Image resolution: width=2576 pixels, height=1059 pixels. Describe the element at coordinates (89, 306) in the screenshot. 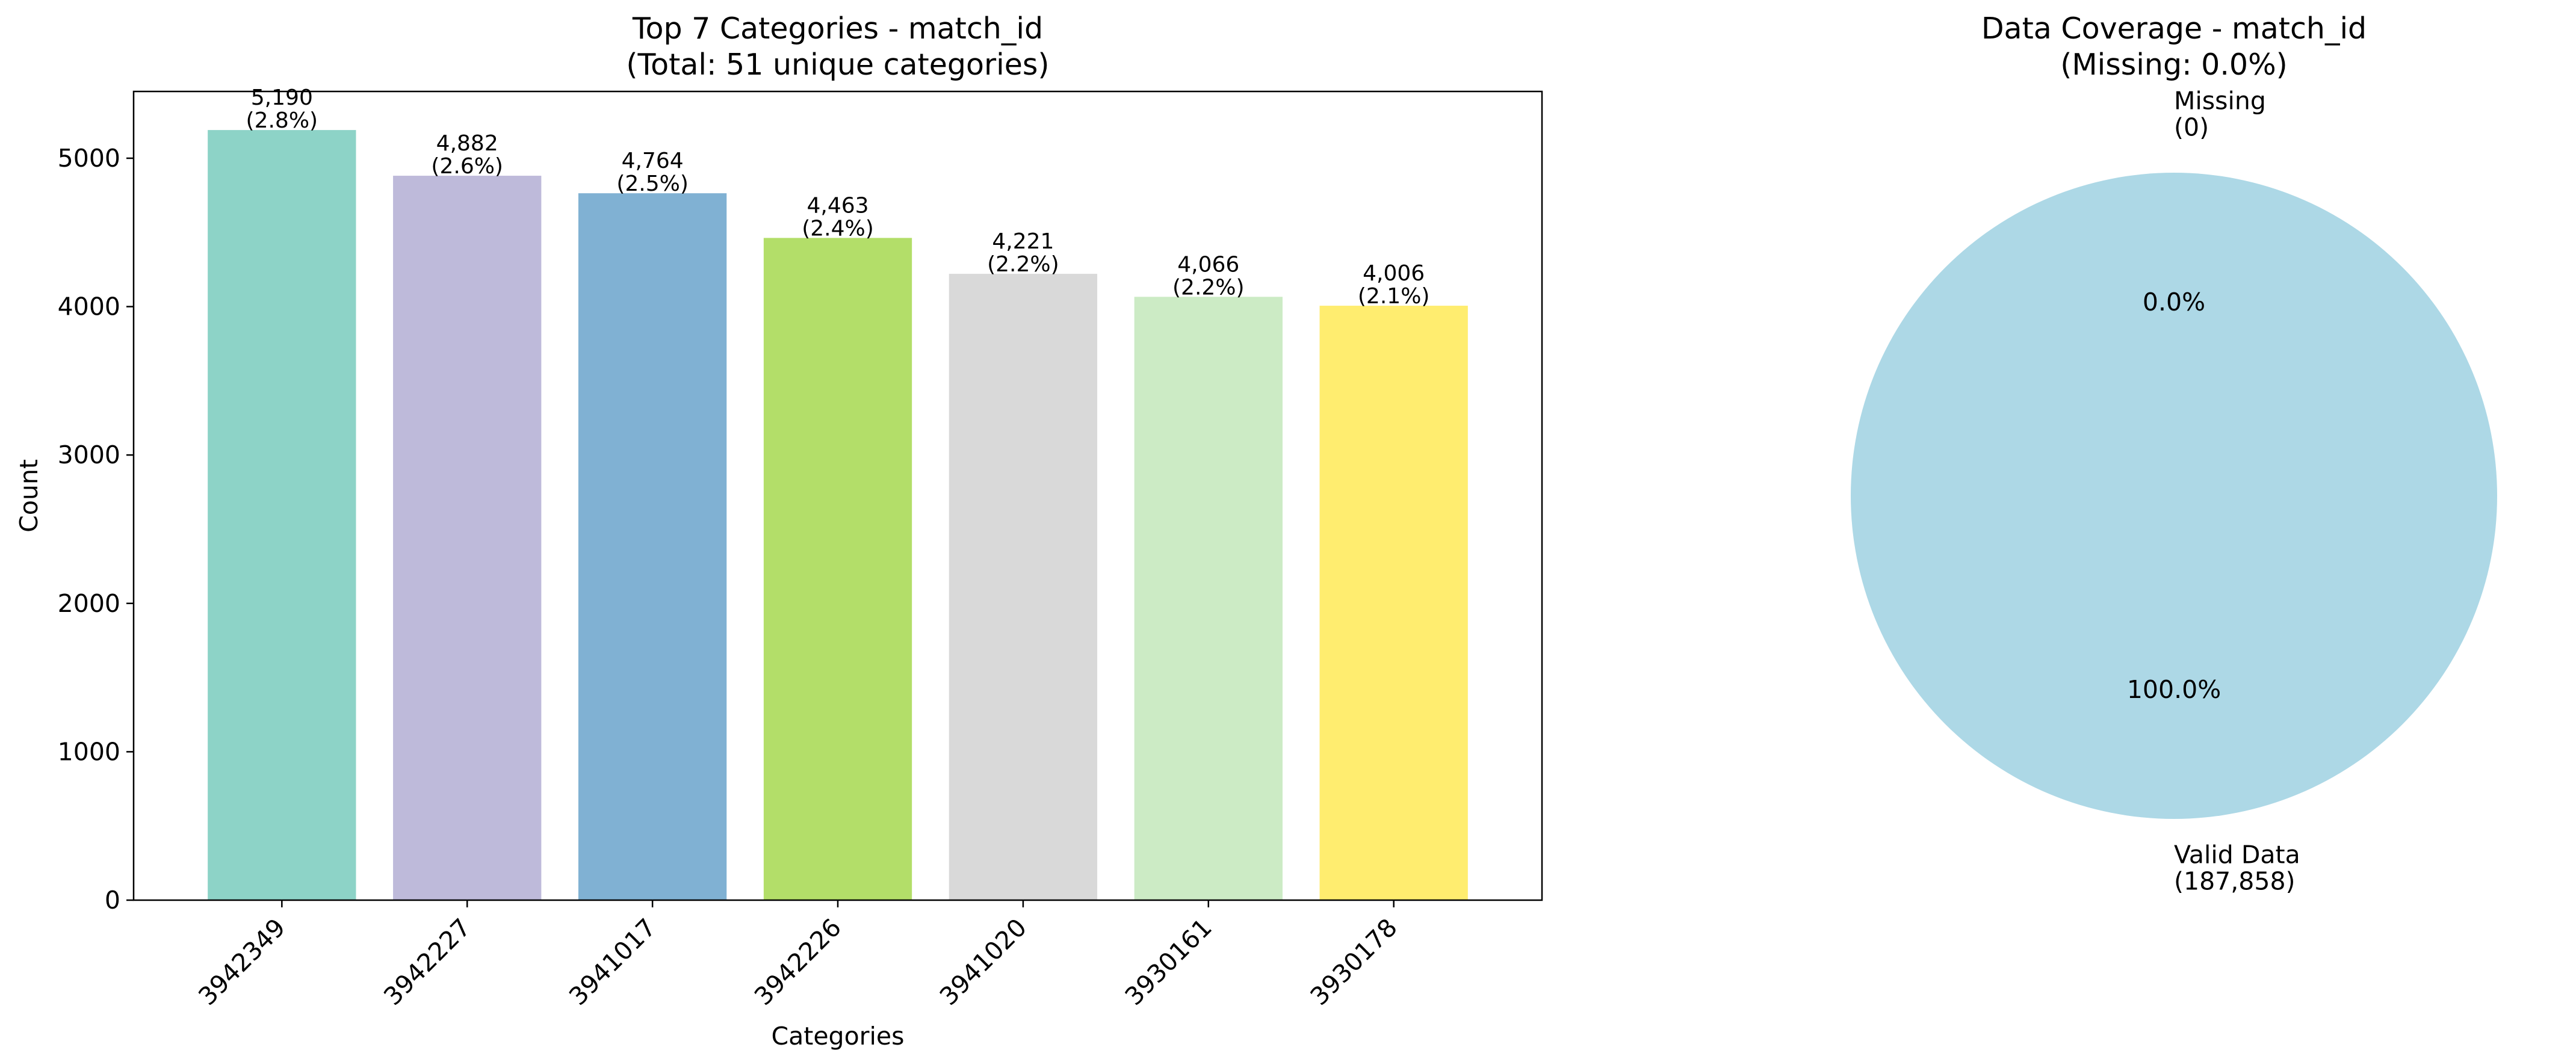

I see `y-tick-label: 4000` at that location.